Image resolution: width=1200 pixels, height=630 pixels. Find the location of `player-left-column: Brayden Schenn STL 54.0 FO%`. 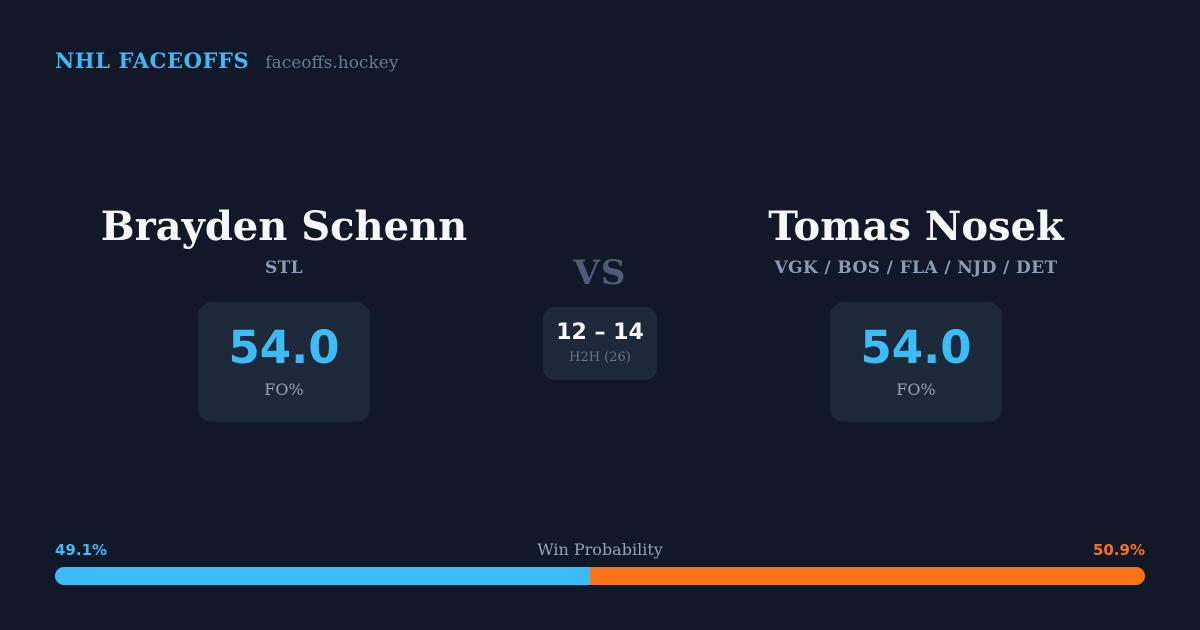

player-left-column: Brayden Schenn STL 54.0 FO% is located at coordinates (284, 313).